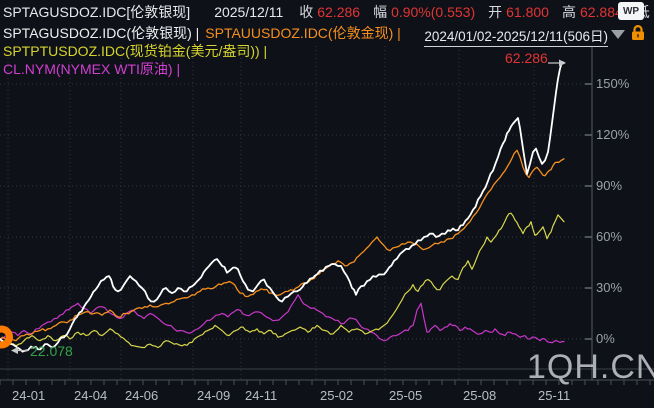 This screenshot has height=408, width=654. Describe the element at coordinates (51, 351) in the screenshot. I see `min-value-annotation: 22.078` at that location.